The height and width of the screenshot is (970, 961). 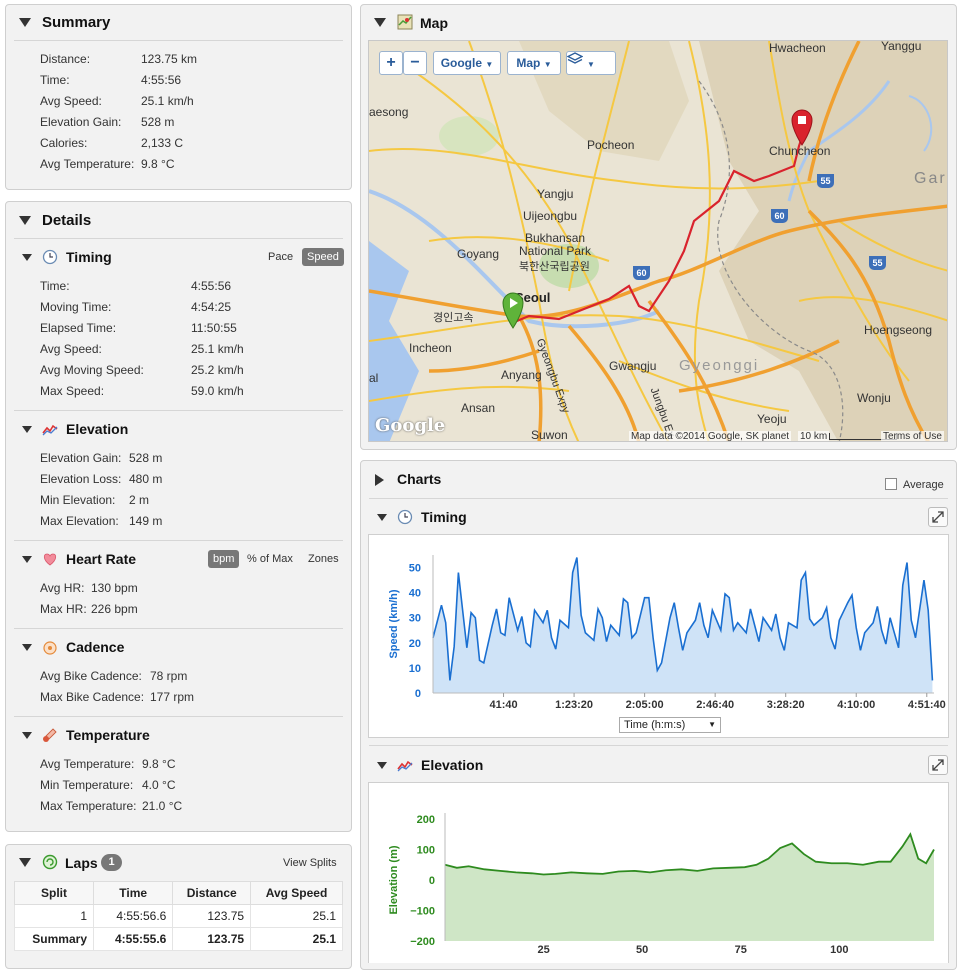 What do you see at coordinates (133, 939) in the screenshot?
I see `summary-time: 4:55:55.6` at bounding box center [133, 939].